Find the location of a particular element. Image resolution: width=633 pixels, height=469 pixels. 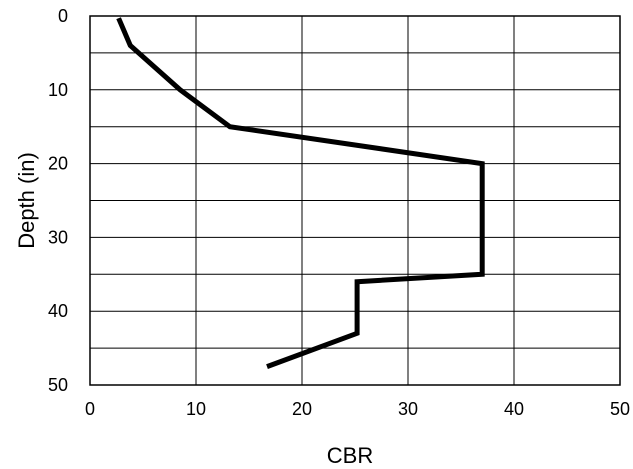

y-tick-label: 20 is located at coordinates (58, 164).